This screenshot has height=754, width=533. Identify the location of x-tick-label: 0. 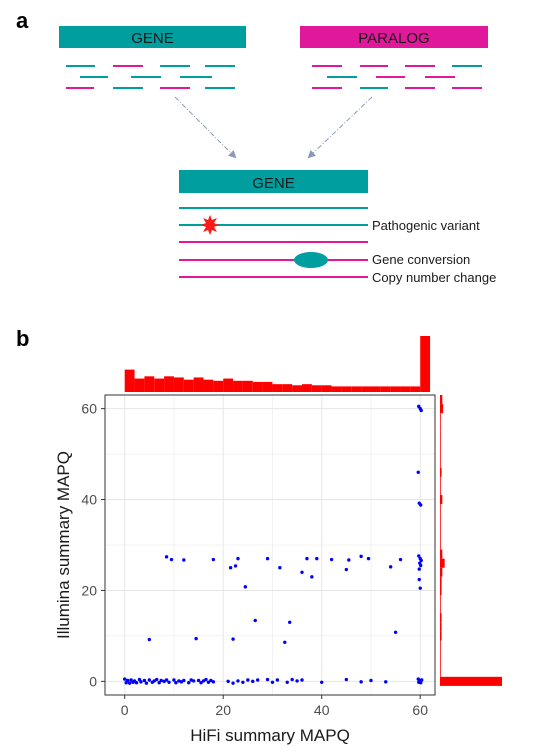
(125, 710).